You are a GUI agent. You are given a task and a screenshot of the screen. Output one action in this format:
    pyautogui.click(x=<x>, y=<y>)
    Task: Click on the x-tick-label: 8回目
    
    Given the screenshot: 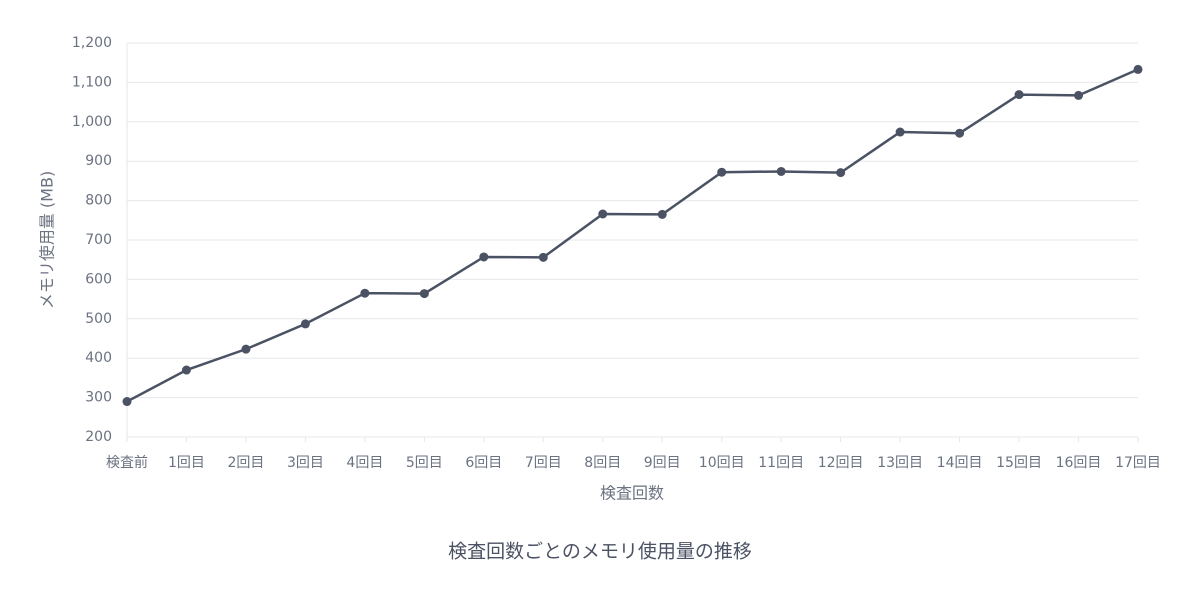 What is the action you would take?
    pyautogui.click(x=602, y=463)
    